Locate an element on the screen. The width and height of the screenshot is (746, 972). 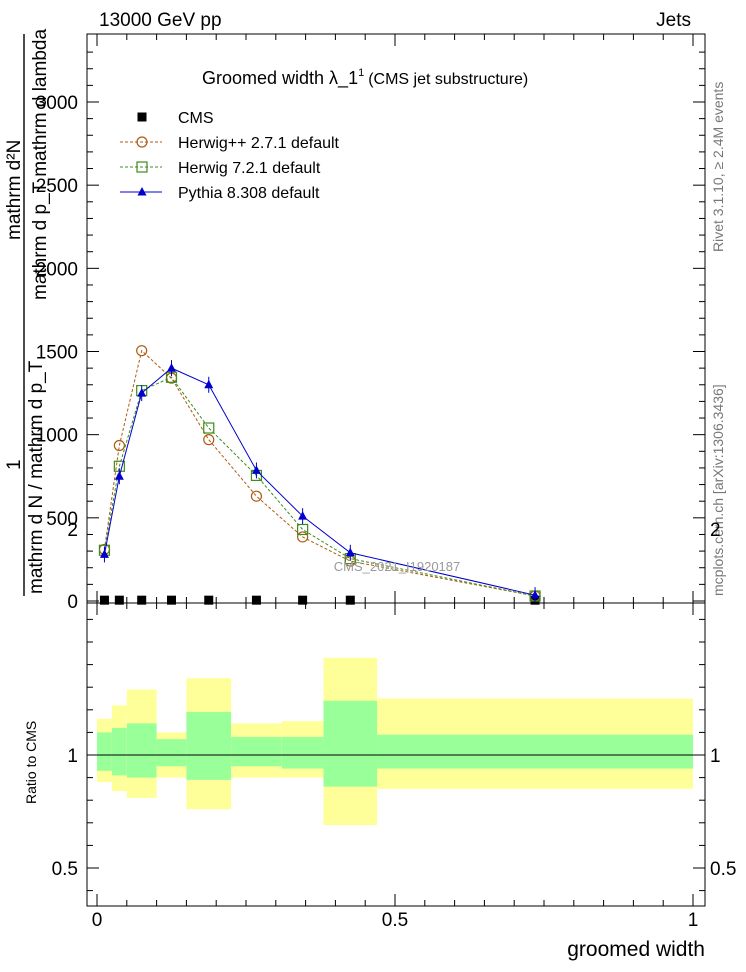
main-ytick-label: 0 is located at coordinates (72, 602).